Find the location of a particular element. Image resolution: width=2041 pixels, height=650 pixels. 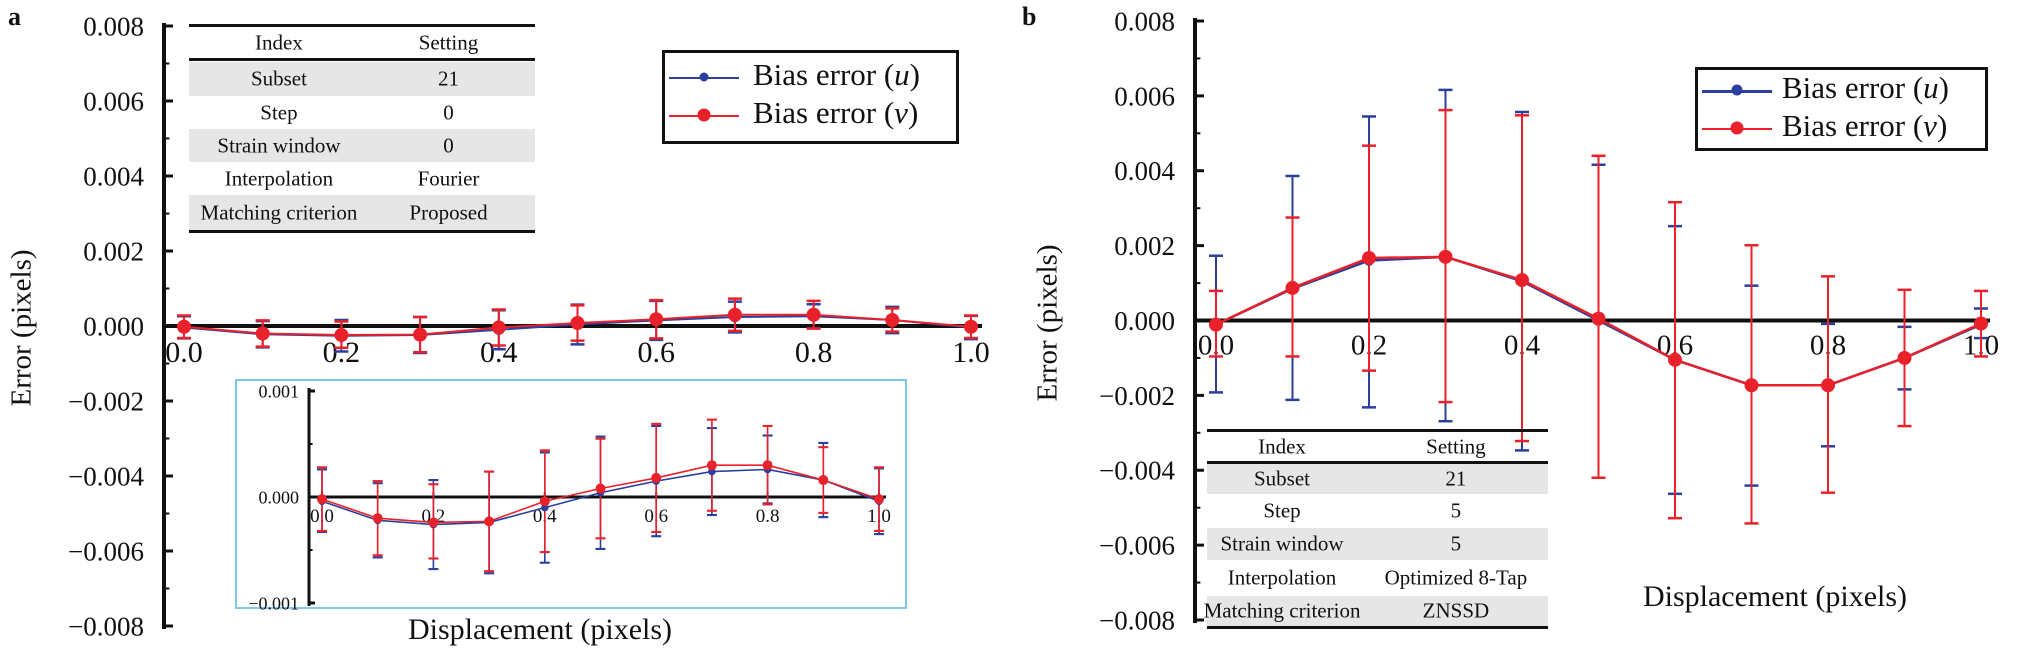

a-x-tick-label: 0.6 is located at coordinates (656, 352).